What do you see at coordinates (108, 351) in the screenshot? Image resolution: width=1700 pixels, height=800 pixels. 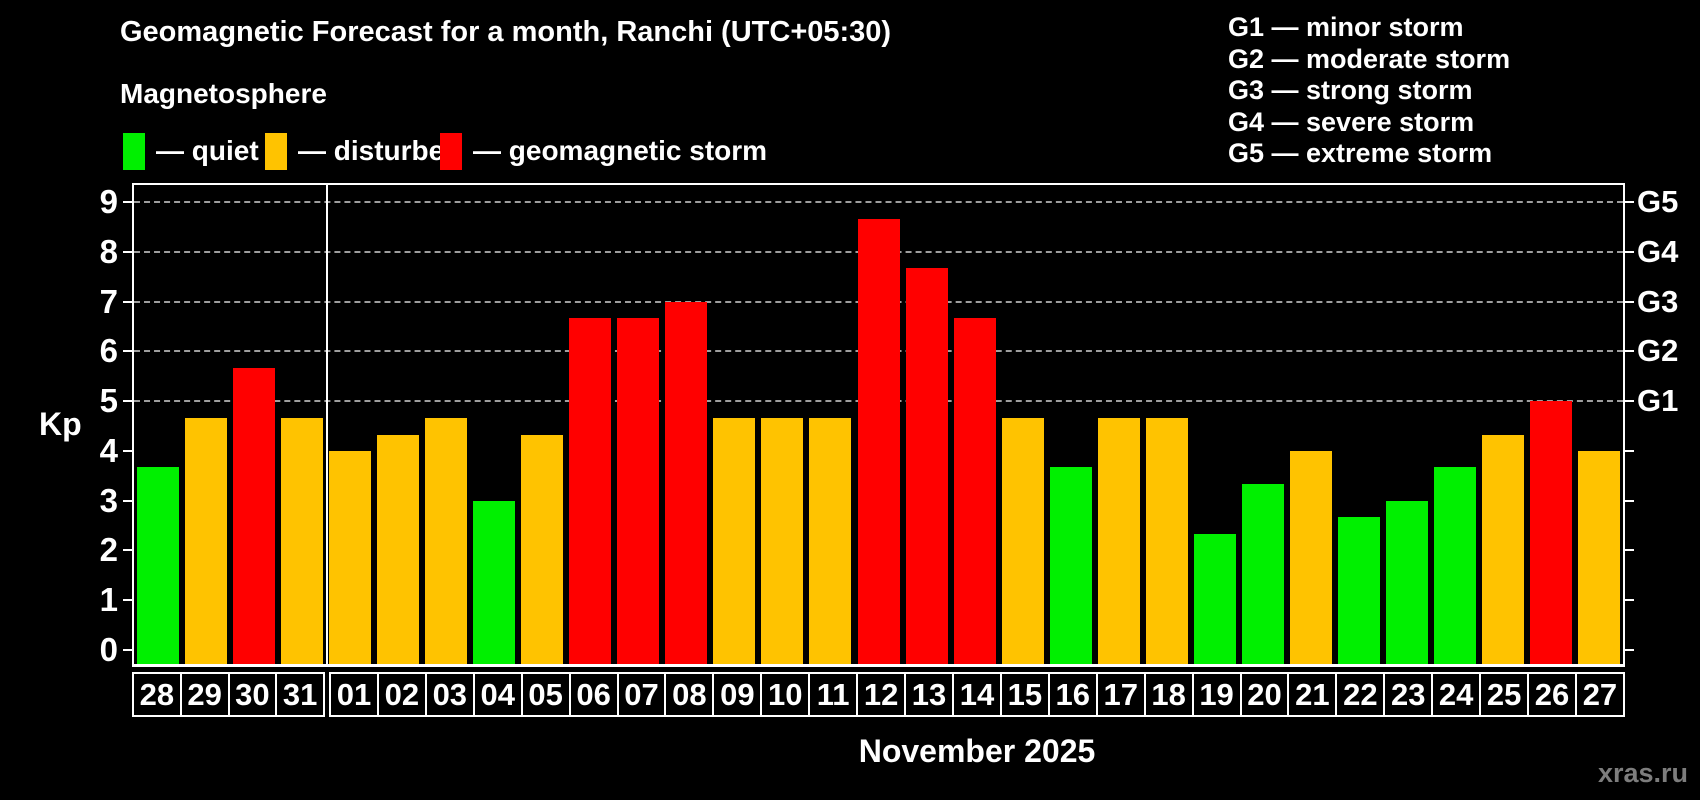 I see `y-axis-label-6: 6` at bounding box center [108, 351].